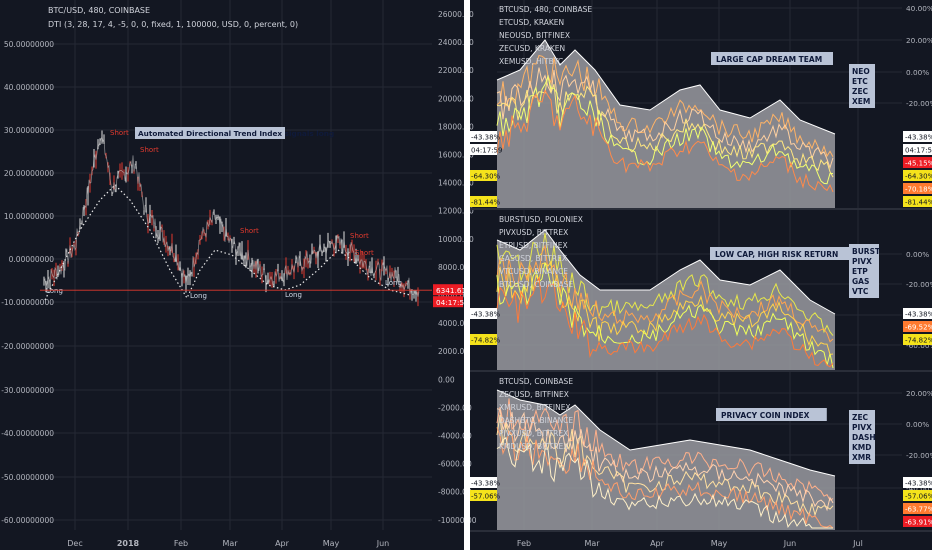  I want to click on time-badge: 04:17:59, so click(452, 302).